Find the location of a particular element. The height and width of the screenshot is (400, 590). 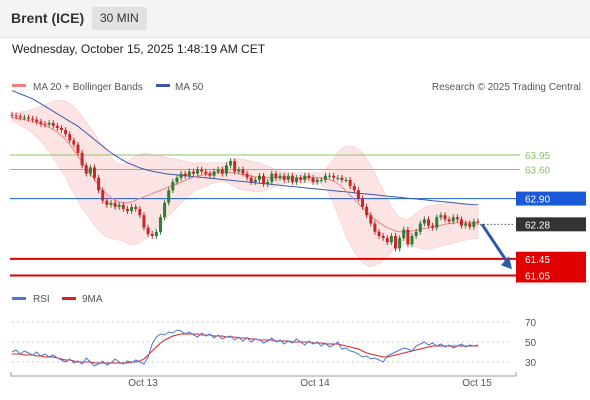

time-axis-line is located at coordinates (263, 374).